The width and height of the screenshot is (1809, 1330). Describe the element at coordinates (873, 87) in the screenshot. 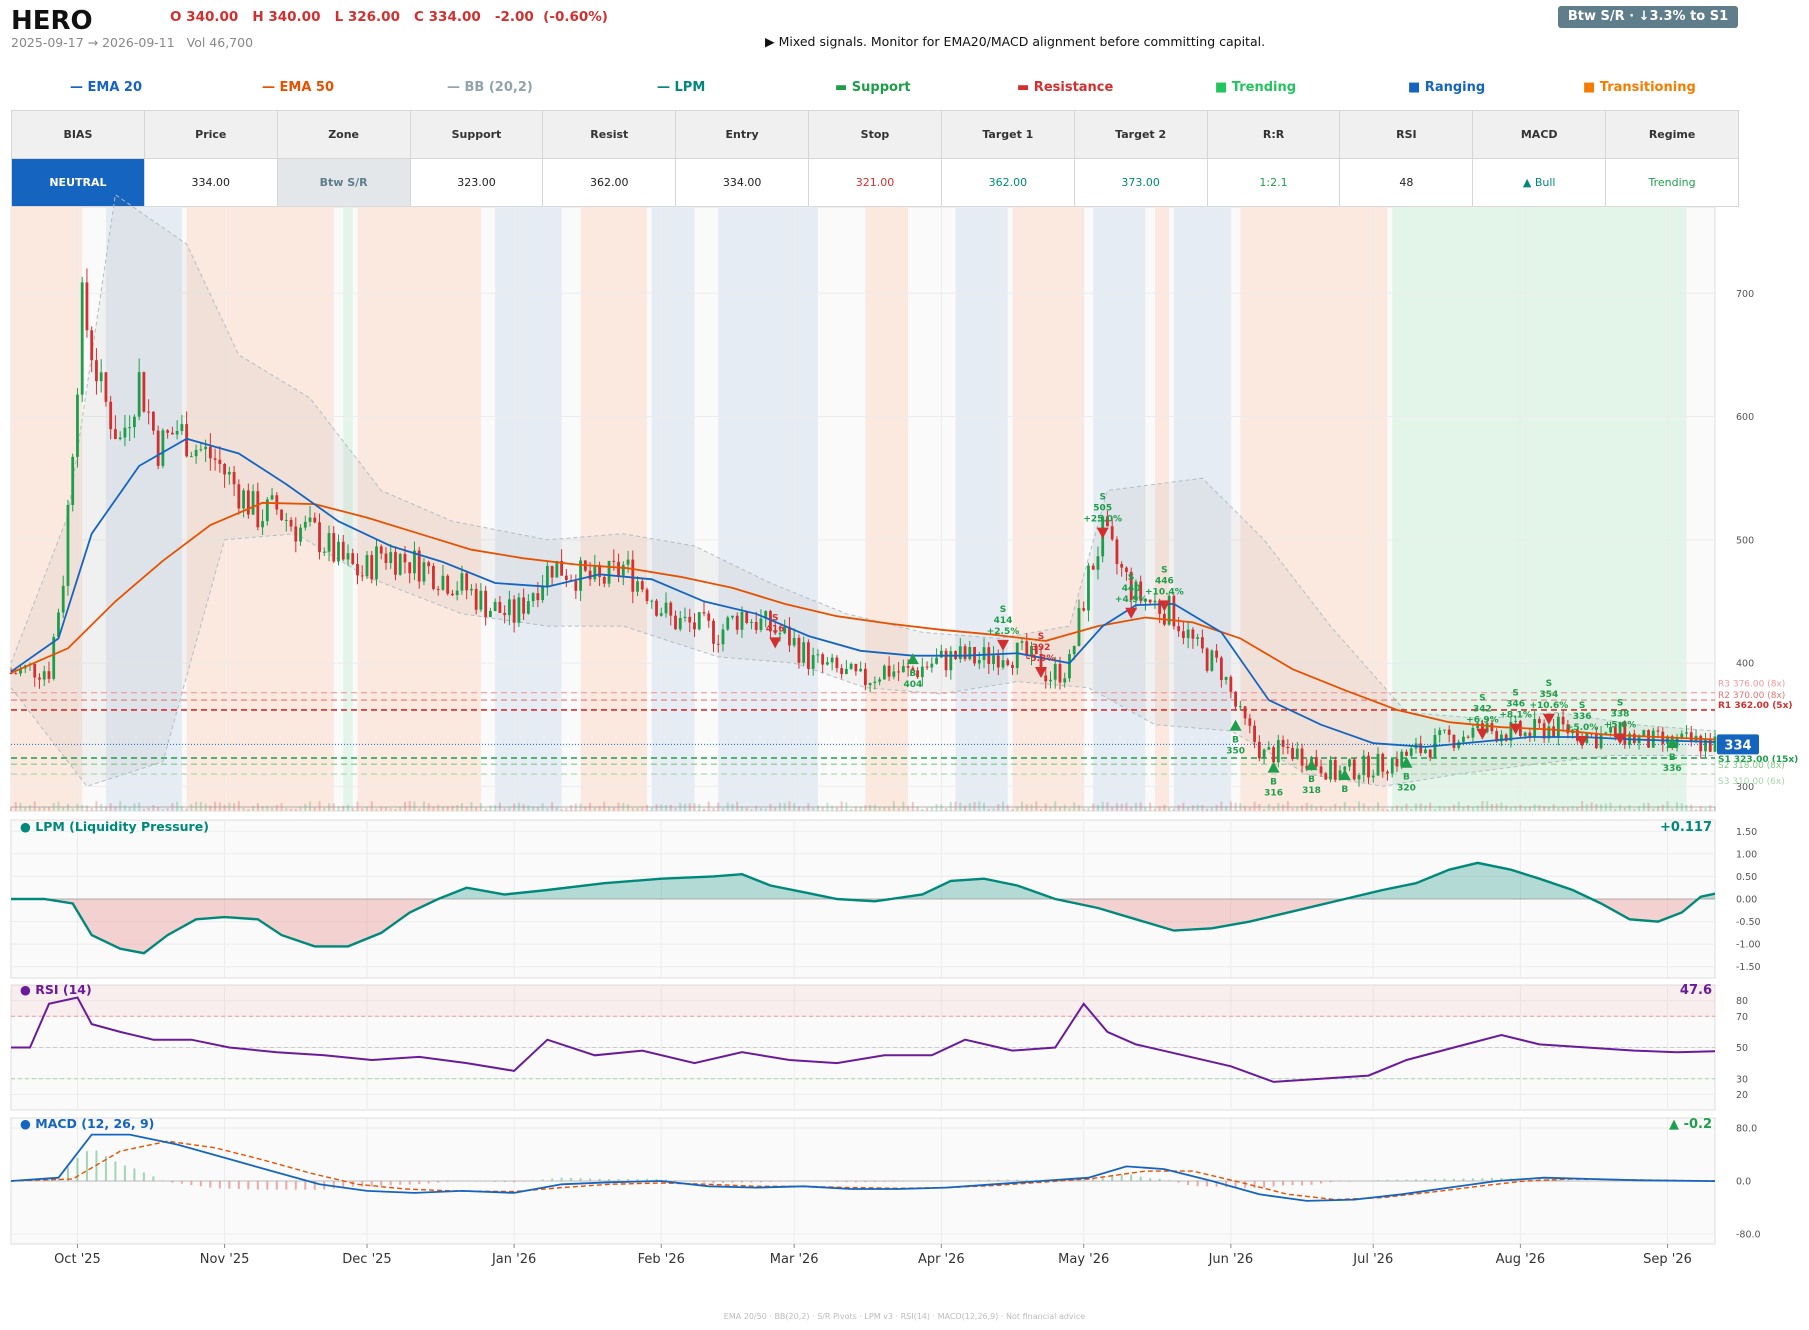

I see `legend-support: ▬ Support` at that location.